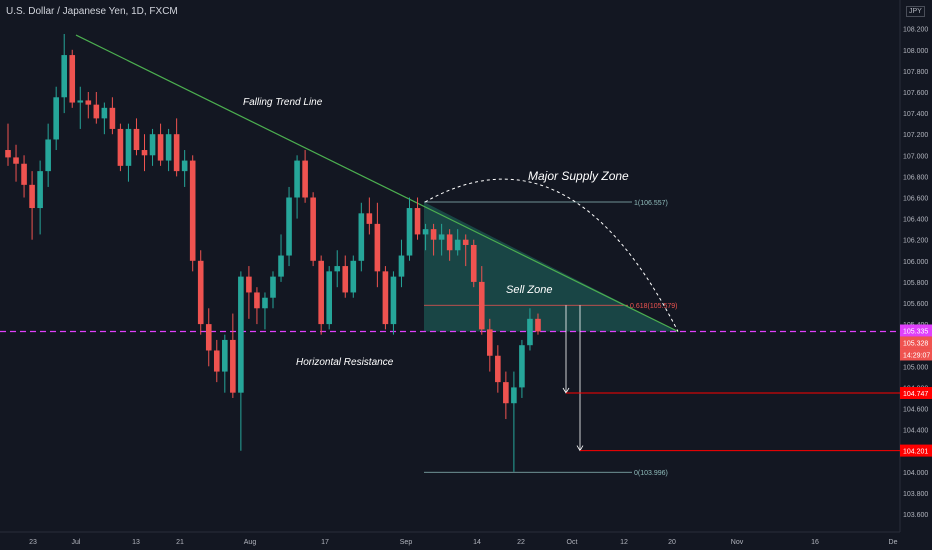  I want to click on sell-zone, so click(551, 267).